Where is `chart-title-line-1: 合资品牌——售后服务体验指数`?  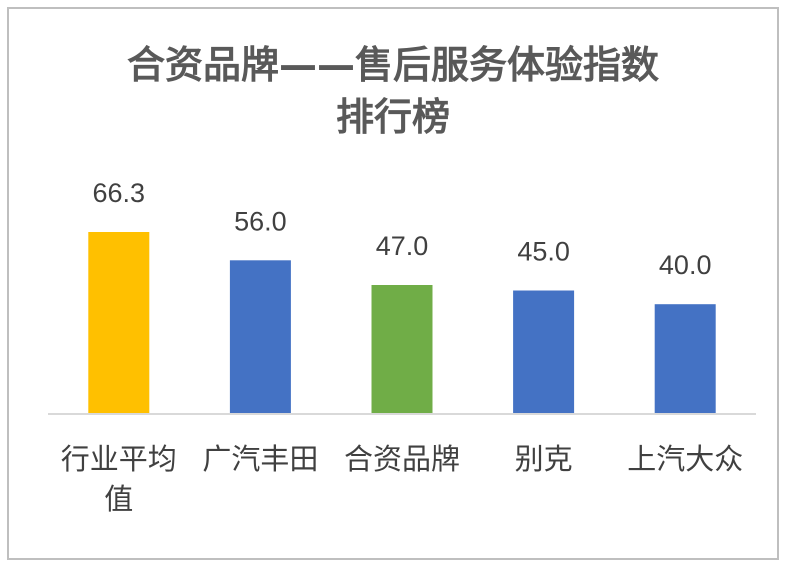
chart-title-line-1: 合资品牌——售后服务体验指数 is located at coordinates (393, 65).